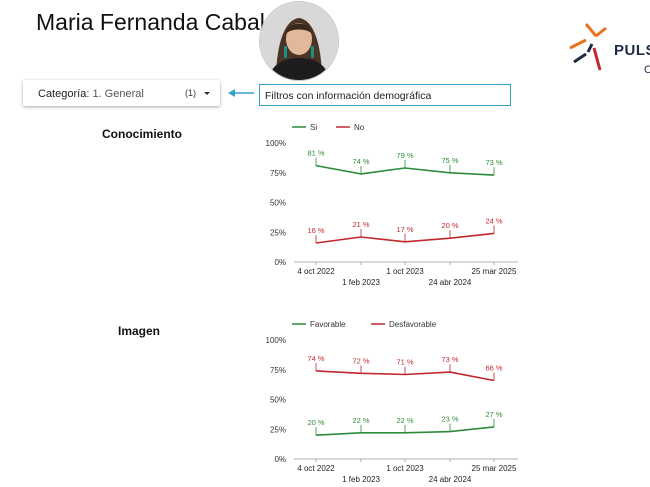 The width and height of the screenshot is (650, 487). I want to click on data-label: 72 %, so click(360, 360).